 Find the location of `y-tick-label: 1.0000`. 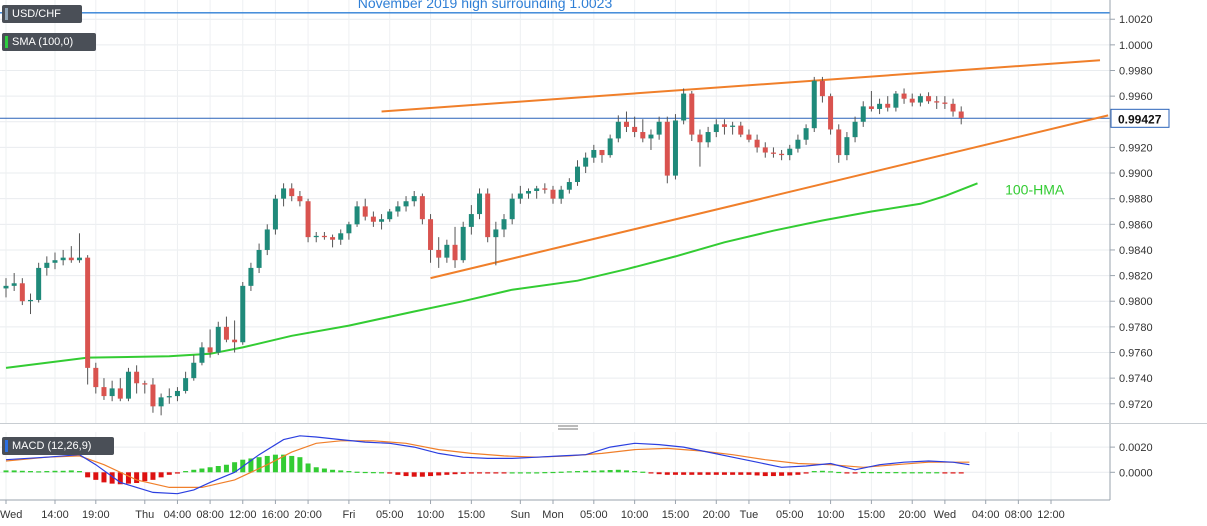

y-tick-label: 1.0000 is located at coordinates (1136, 46).